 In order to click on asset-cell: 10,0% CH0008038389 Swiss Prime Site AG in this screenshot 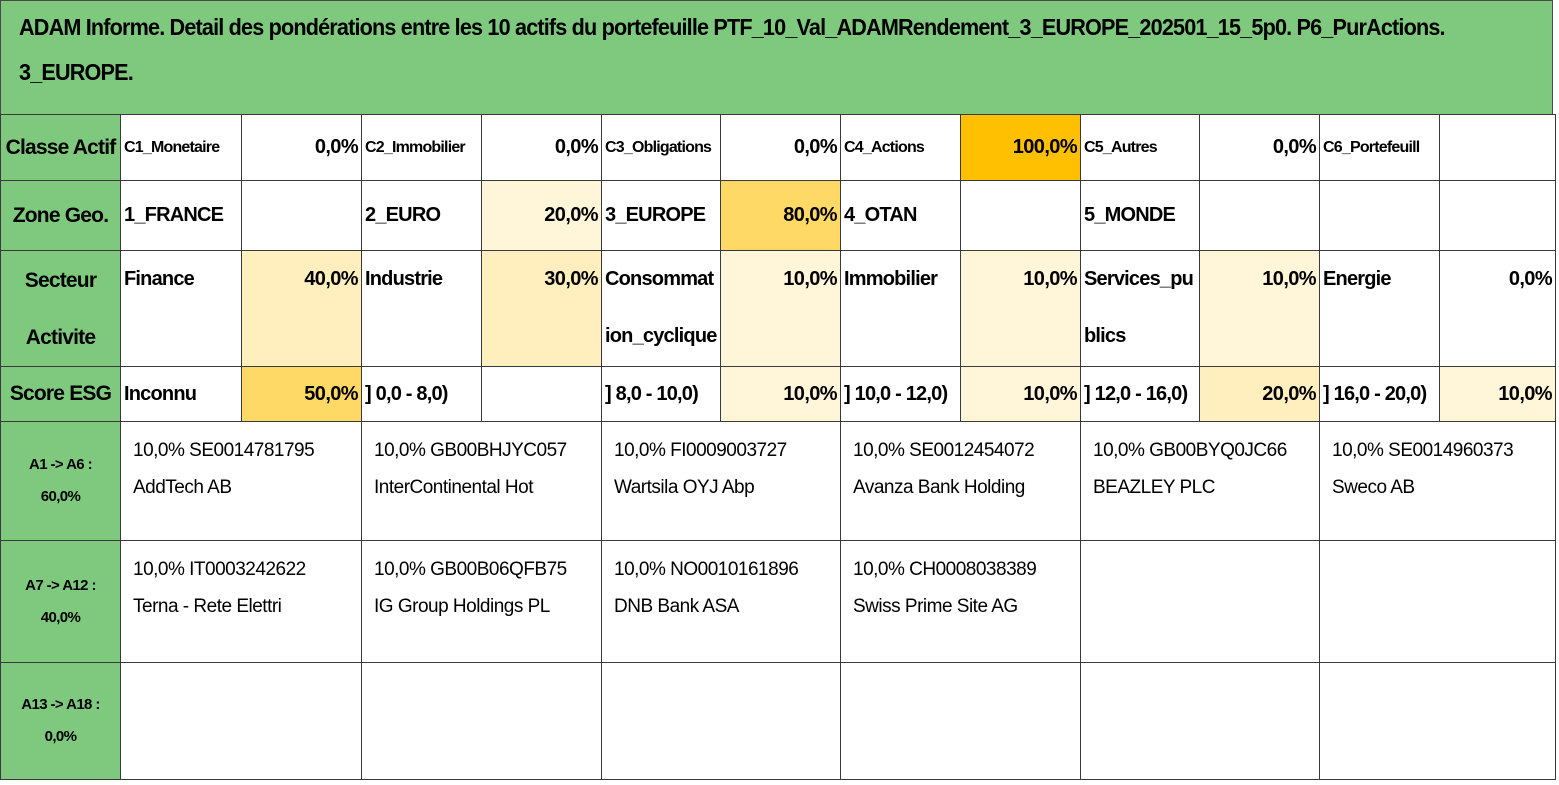, I will do `click(960, 601)`.